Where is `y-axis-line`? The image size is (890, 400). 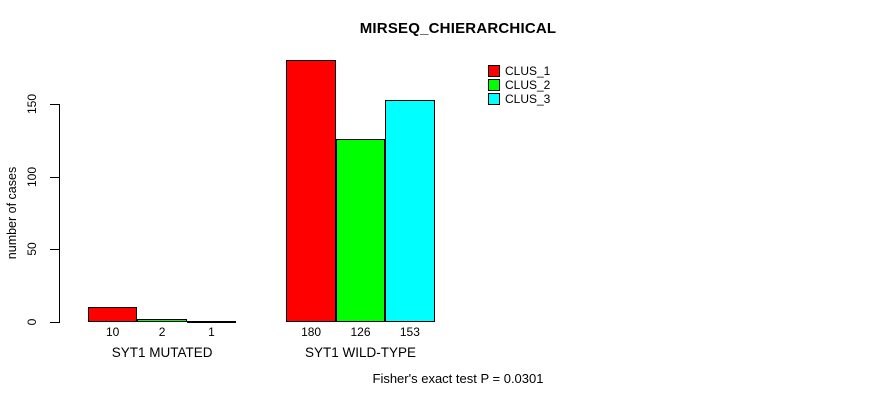
y-axis-line is located at coordinates (59, 213).